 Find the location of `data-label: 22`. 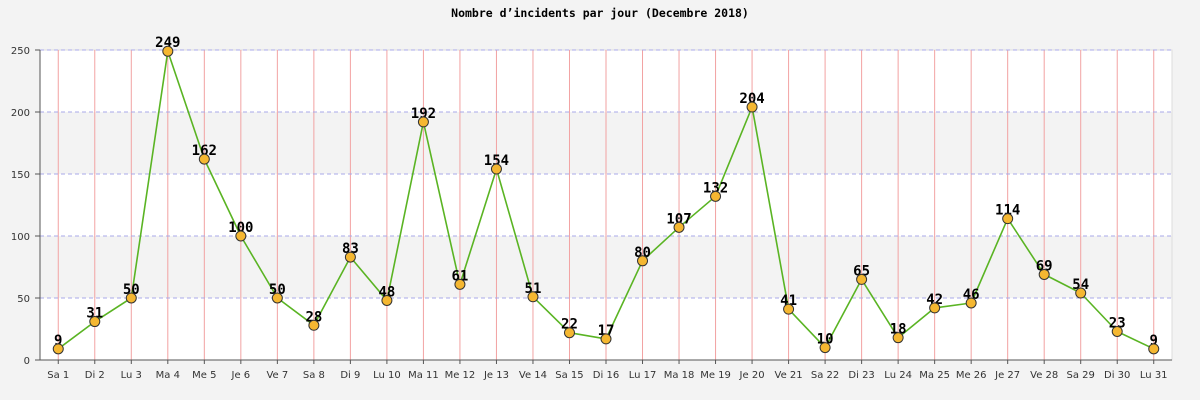

data-label: 22 is located at coordinates (569, 325).